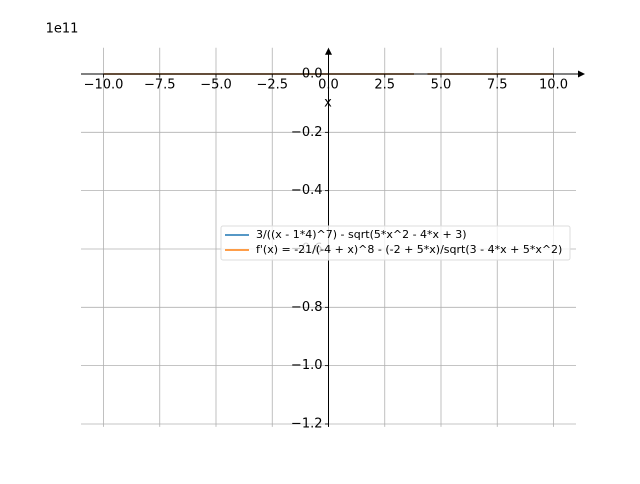 Image resolution: width=640 pixels, height=484 pixels. Describe the element at coordinates (328, 51) in the screenshot. I see `y-axis-arrow` at that location.